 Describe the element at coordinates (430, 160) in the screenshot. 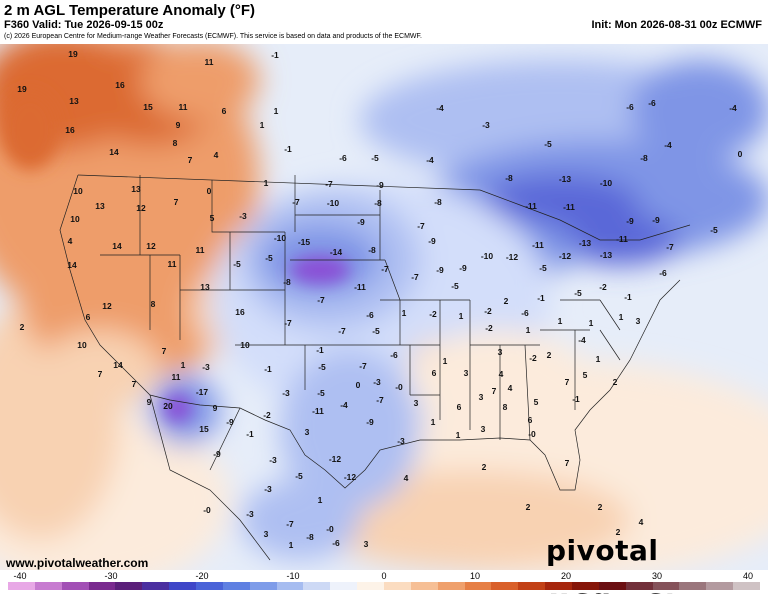

I see `anomaly-value: -4` at that location.